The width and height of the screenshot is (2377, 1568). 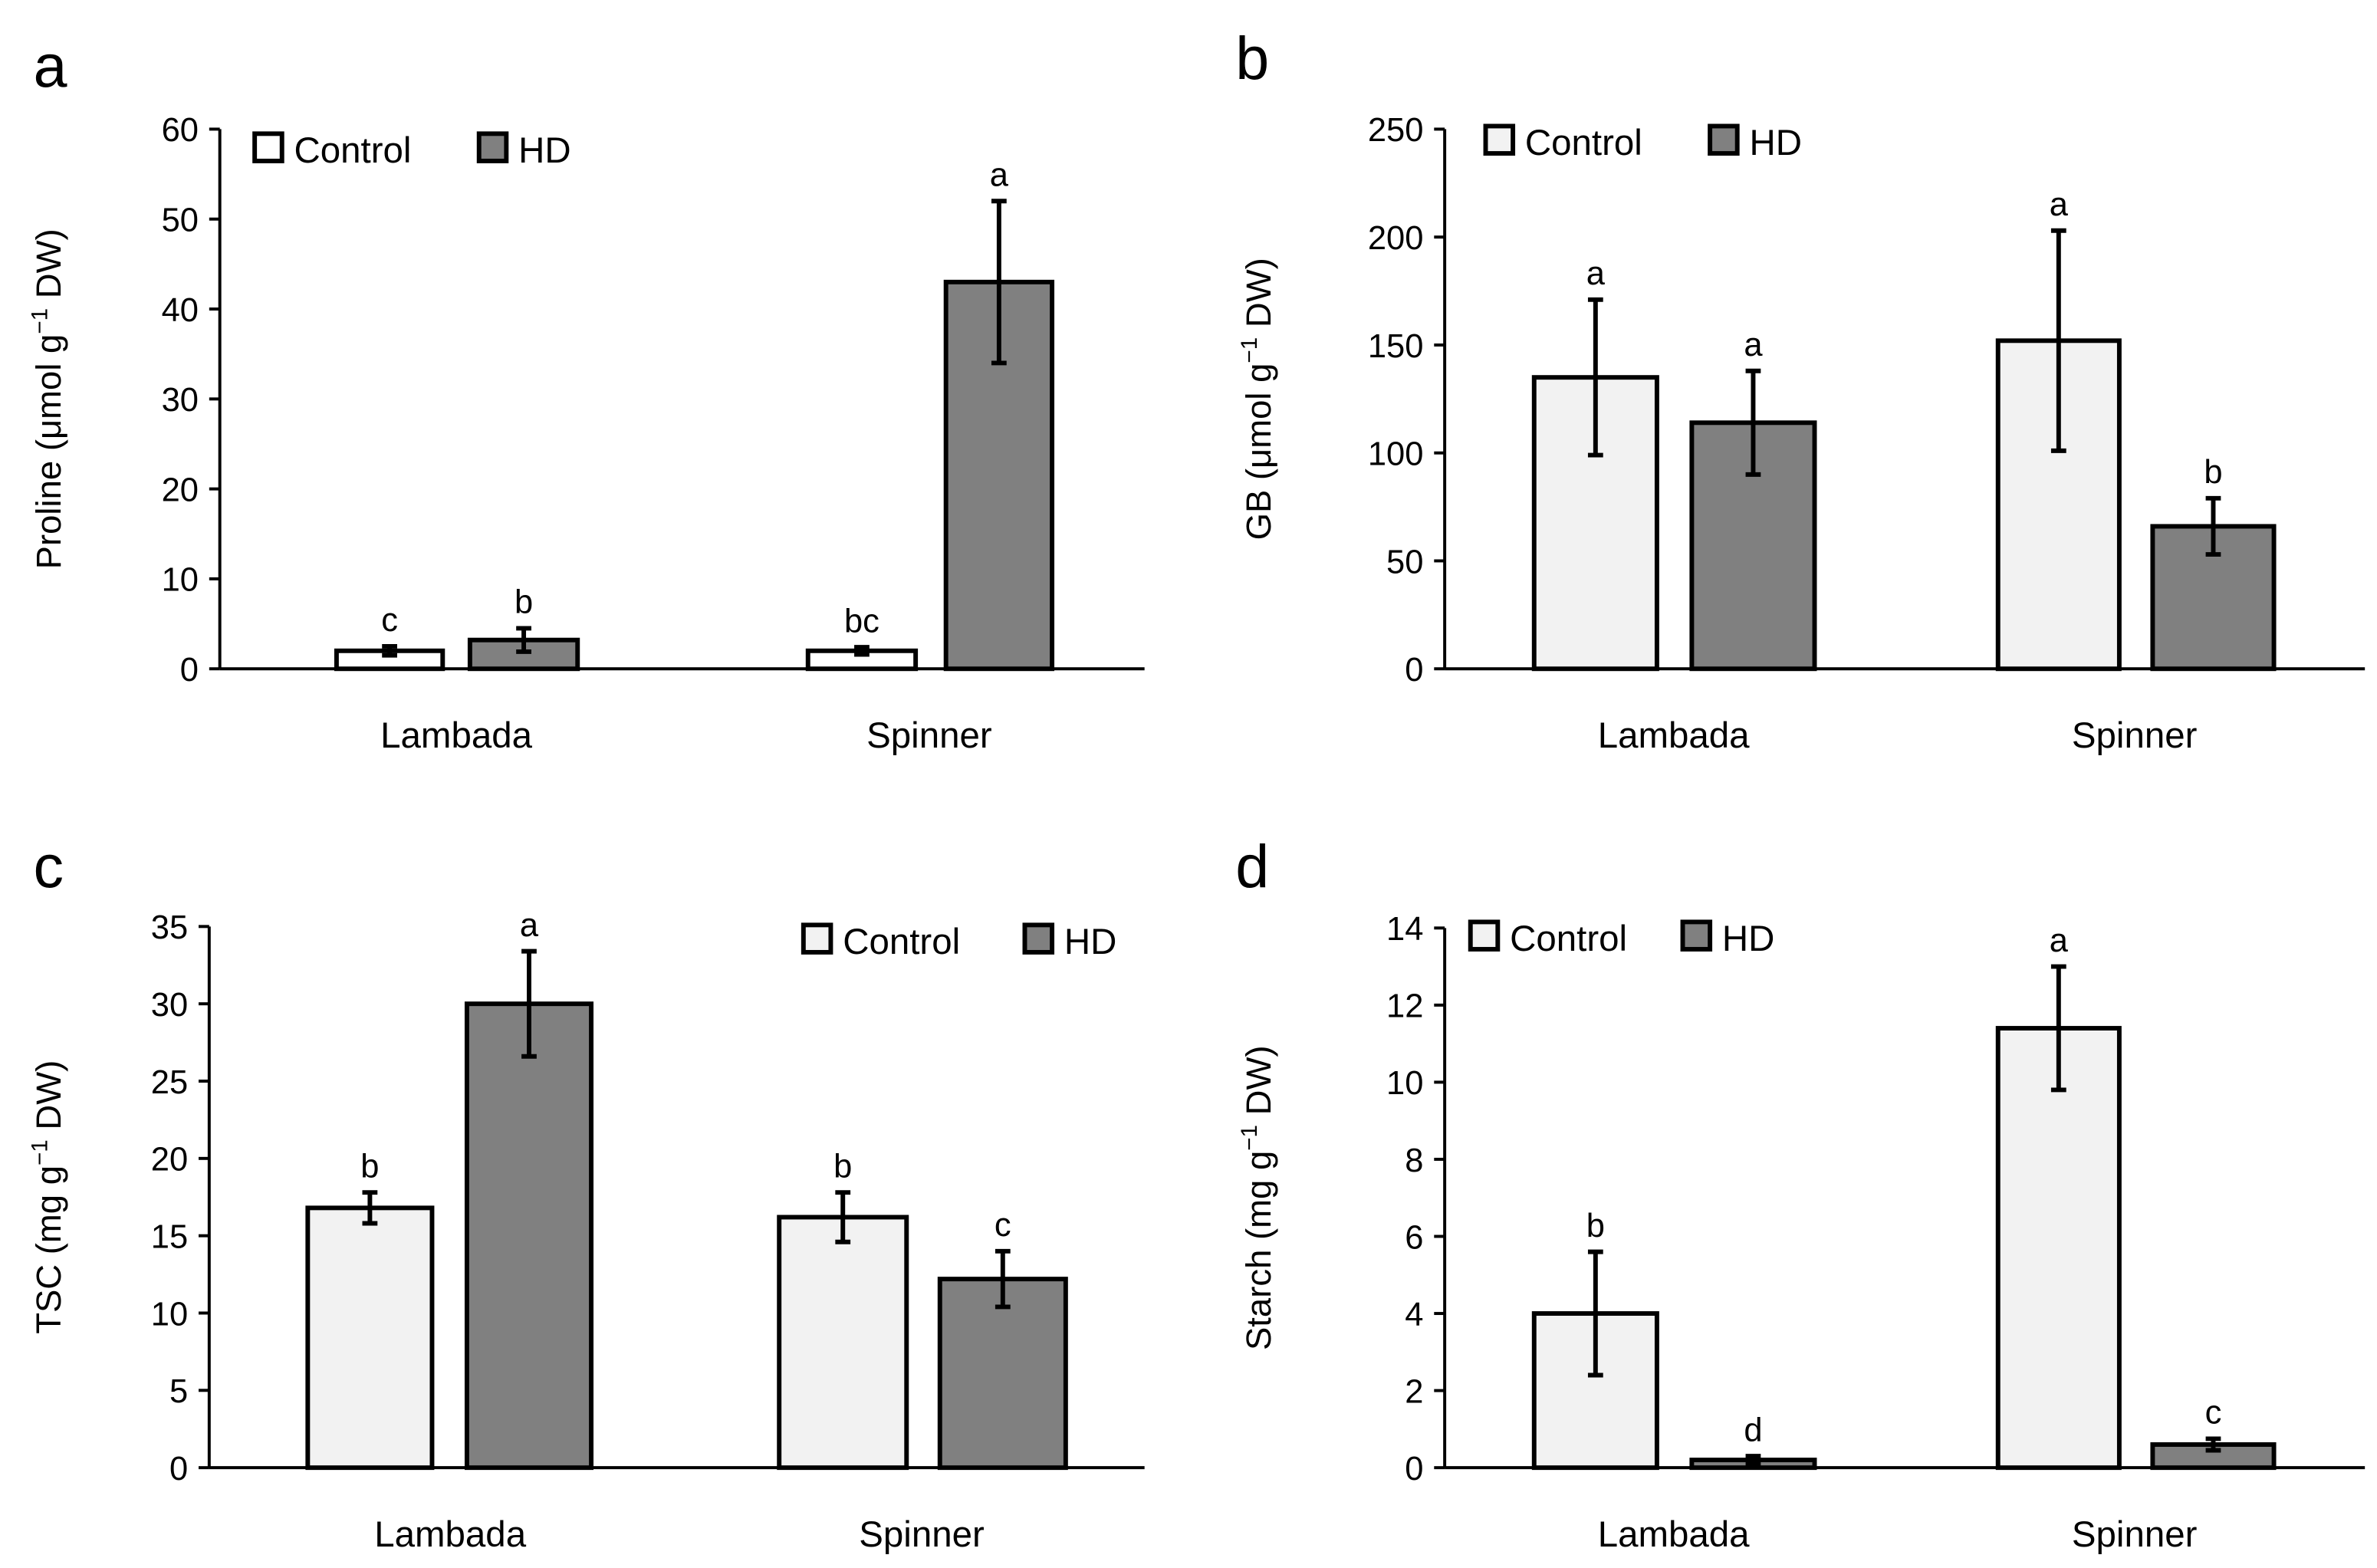 I want to click on panel-letter: d, so click(x=1252, y=866).